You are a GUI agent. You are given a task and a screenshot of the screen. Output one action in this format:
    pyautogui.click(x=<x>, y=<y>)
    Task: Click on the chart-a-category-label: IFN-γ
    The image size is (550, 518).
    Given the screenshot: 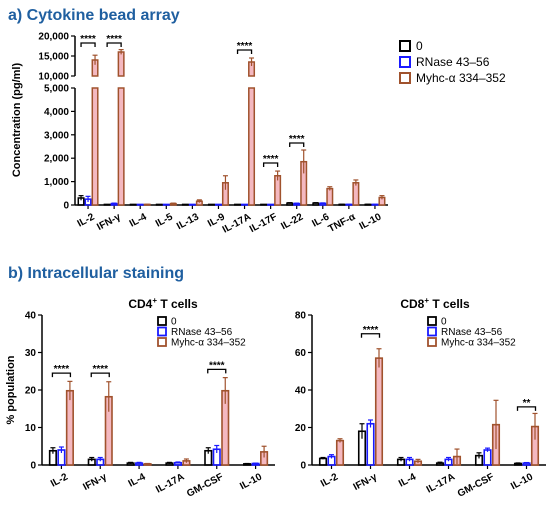 What is the action you would take?
    pyautogui.click(x=109, y=222)
    